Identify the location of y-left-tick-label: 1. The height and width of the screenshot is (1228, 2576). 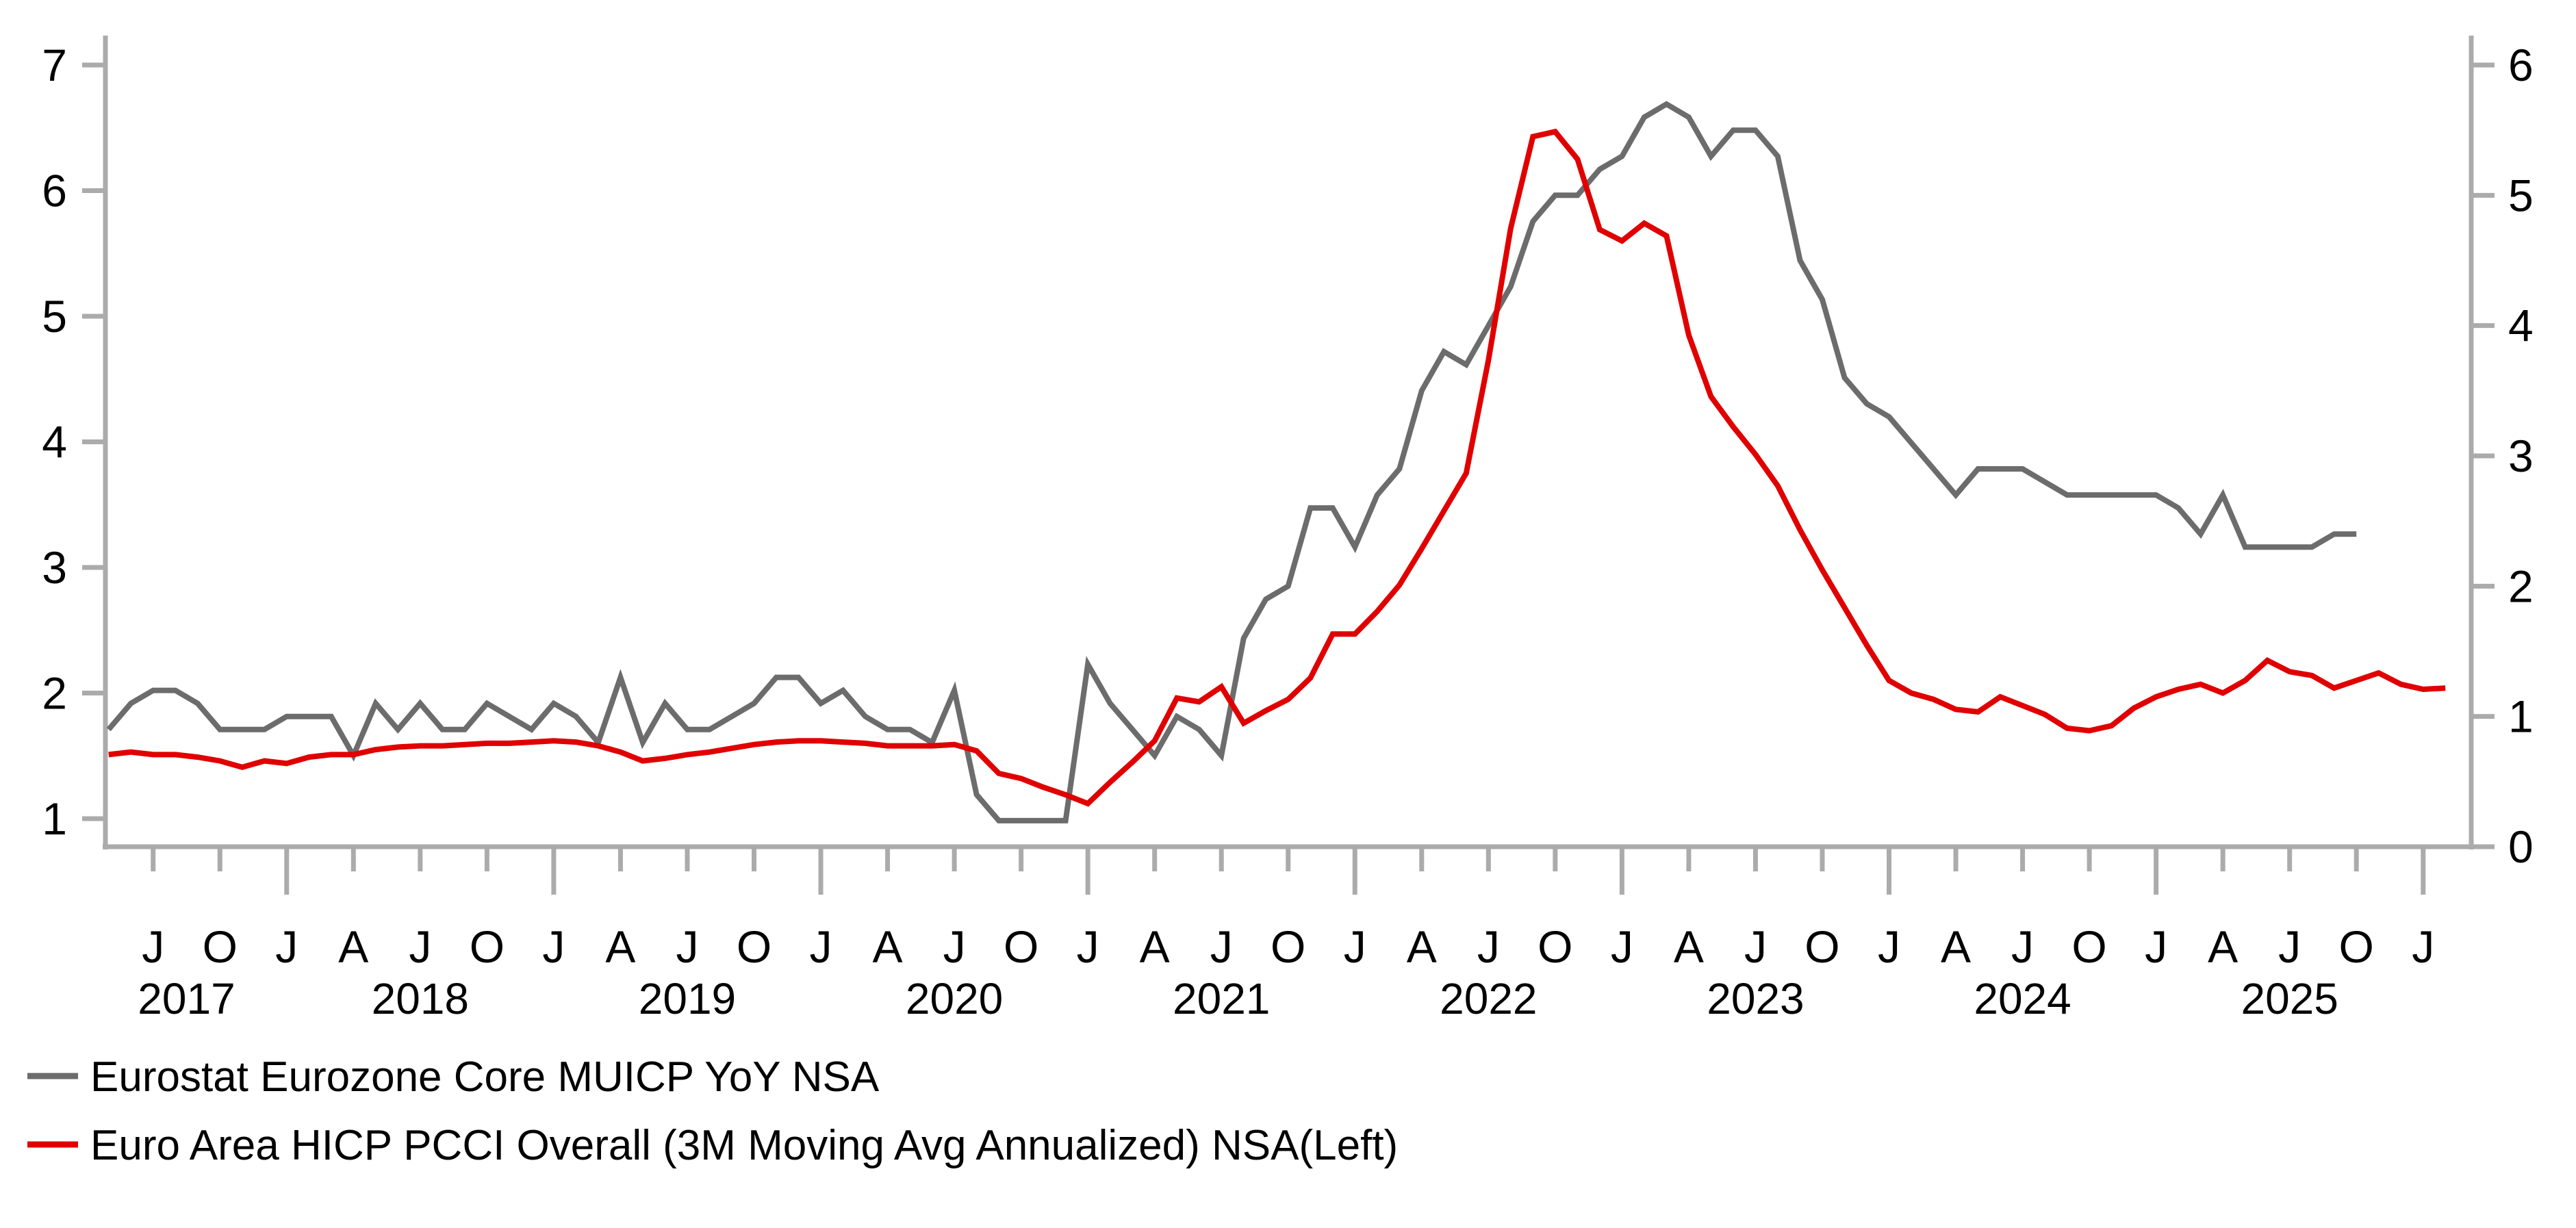
(54, 818).